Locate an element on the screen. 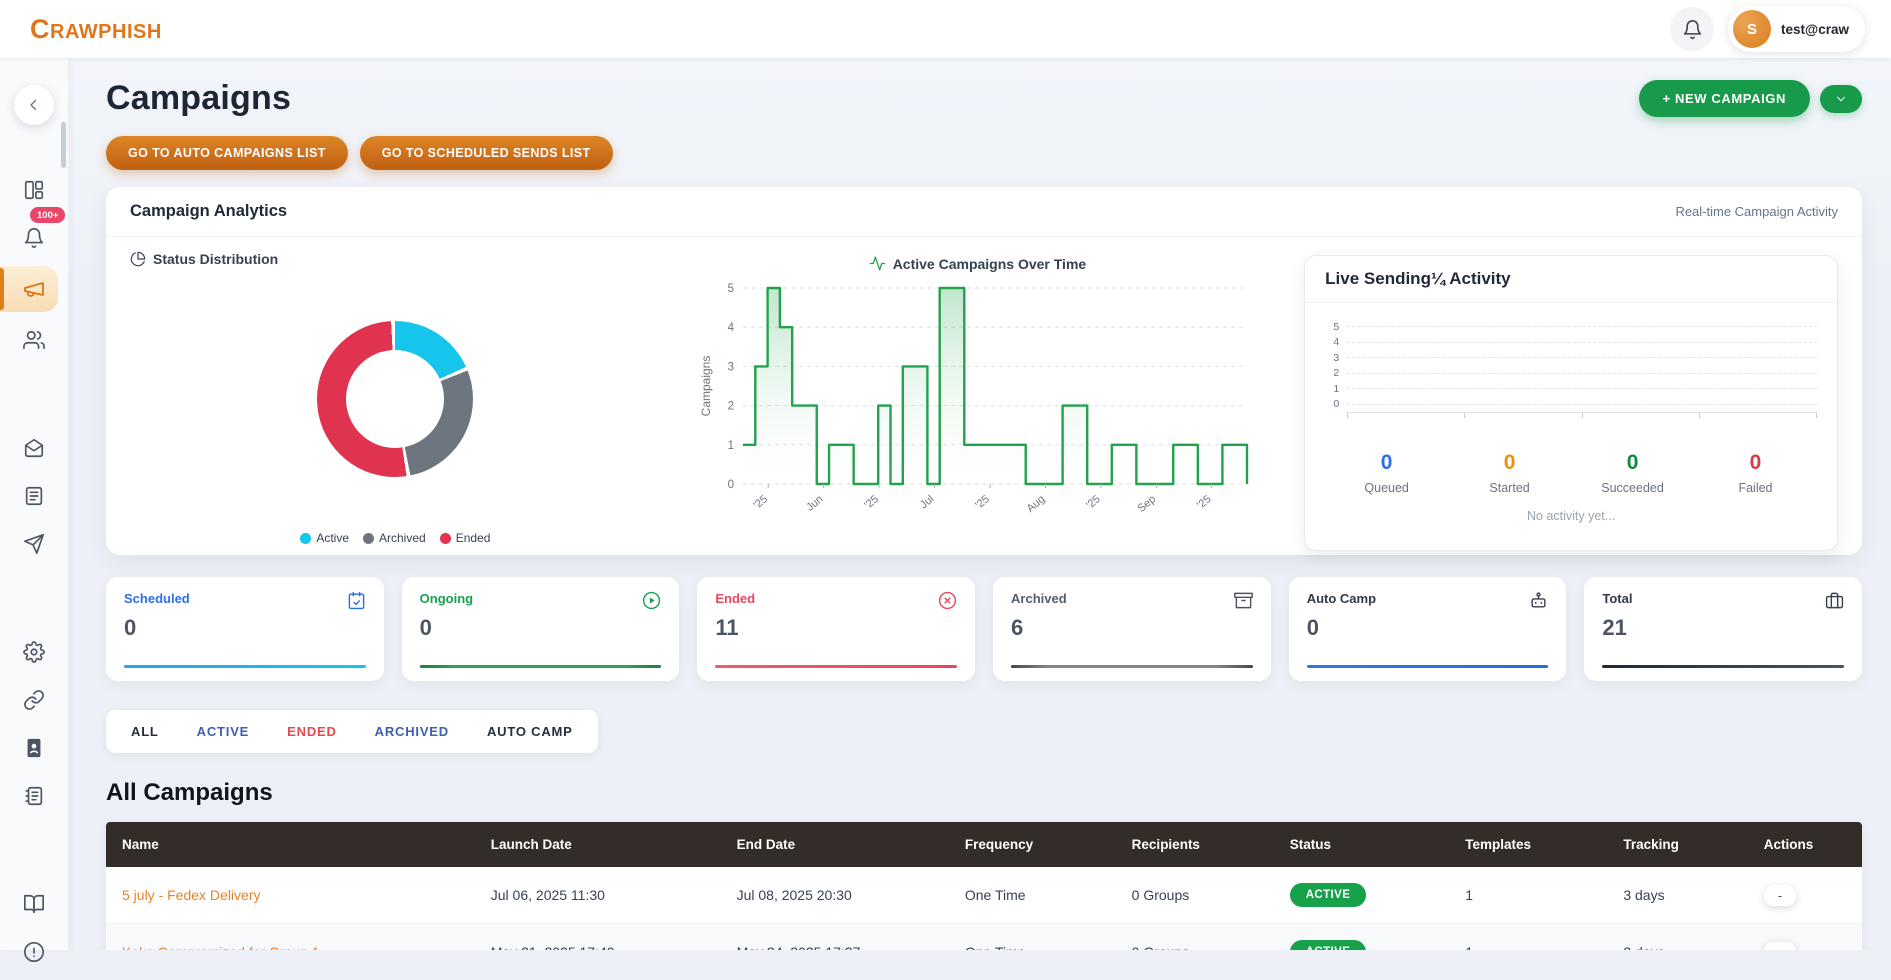 This screenshot has width=1891, height=980. col-end-date: End Date is located at coordinates (835, 844).